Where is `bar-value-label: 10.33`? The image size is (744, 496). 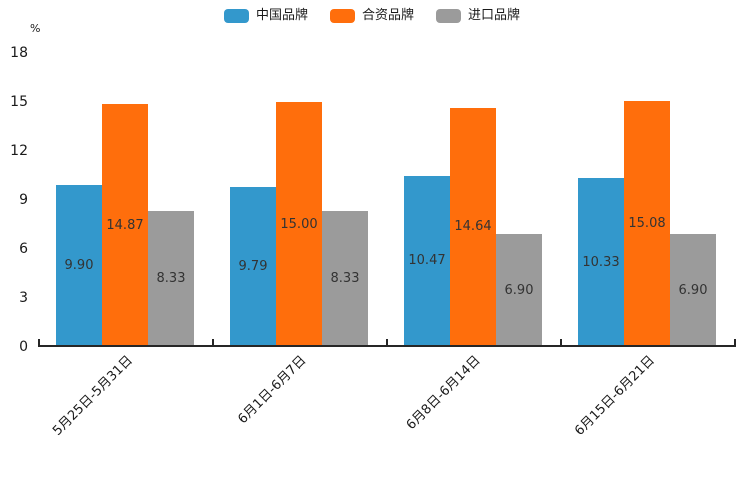
bar-value-label: 10.33 is located at coordinates (601, 262).